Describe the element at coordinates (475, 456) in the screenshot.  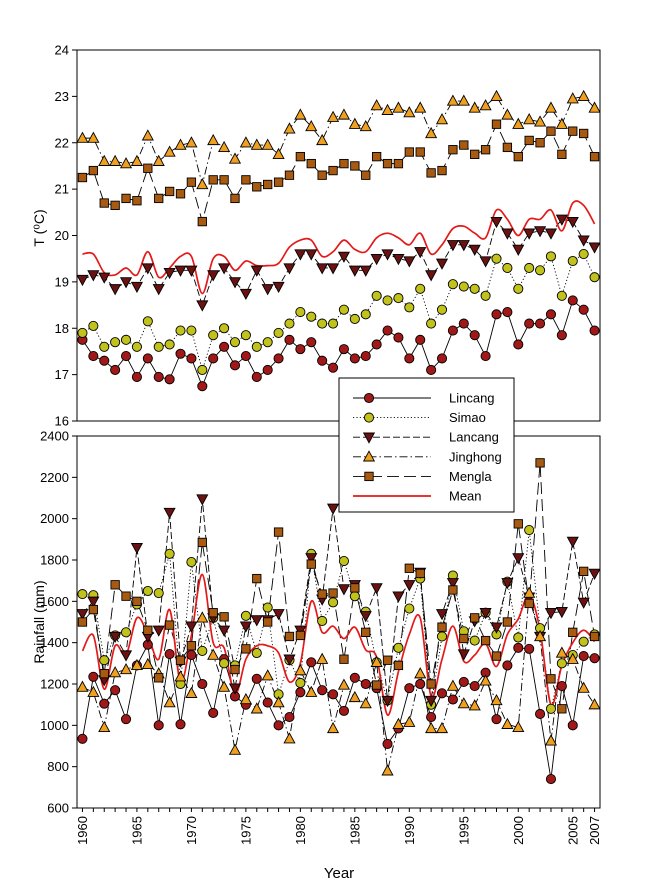
I see `legend-label: Jinghong` at that location.